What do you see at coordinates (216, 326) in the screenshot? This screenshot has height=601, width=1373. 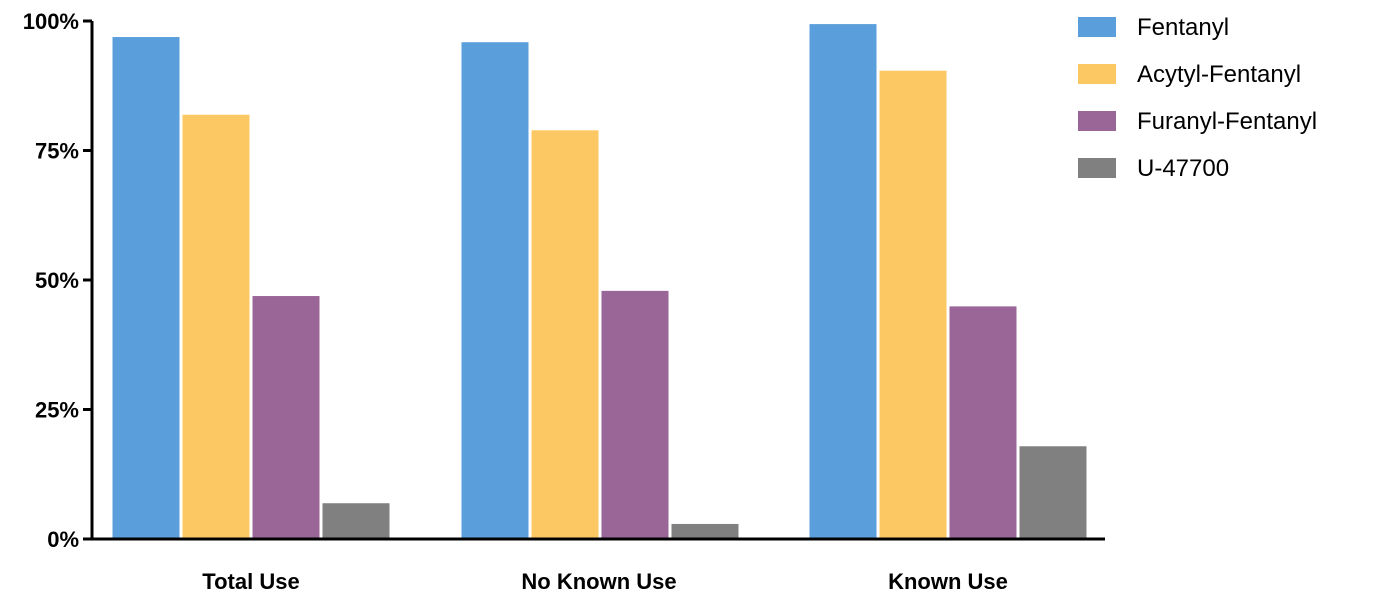 I see `bar-acytyl-fentanyl-total-use` at bounding box center [216, 326].